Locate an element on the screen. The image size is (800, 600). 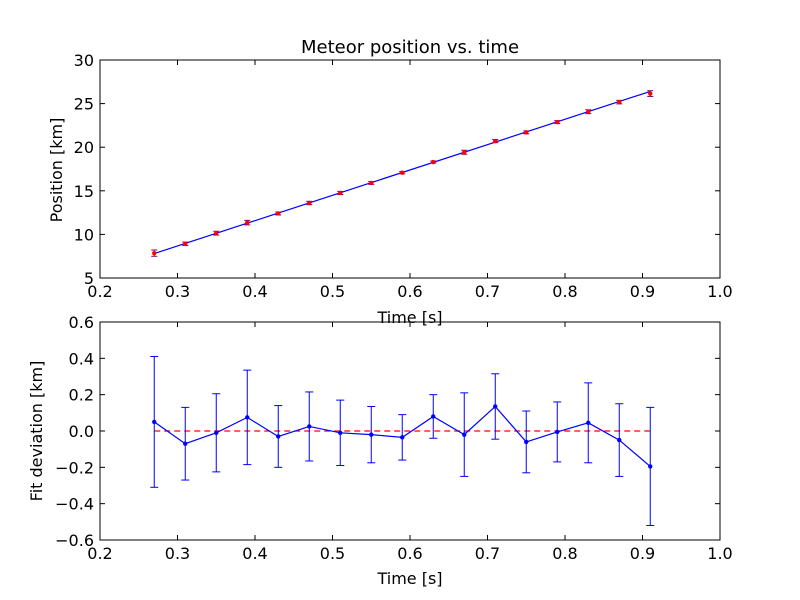
y-tick-label: 25 is located at coordinates (84, 104).